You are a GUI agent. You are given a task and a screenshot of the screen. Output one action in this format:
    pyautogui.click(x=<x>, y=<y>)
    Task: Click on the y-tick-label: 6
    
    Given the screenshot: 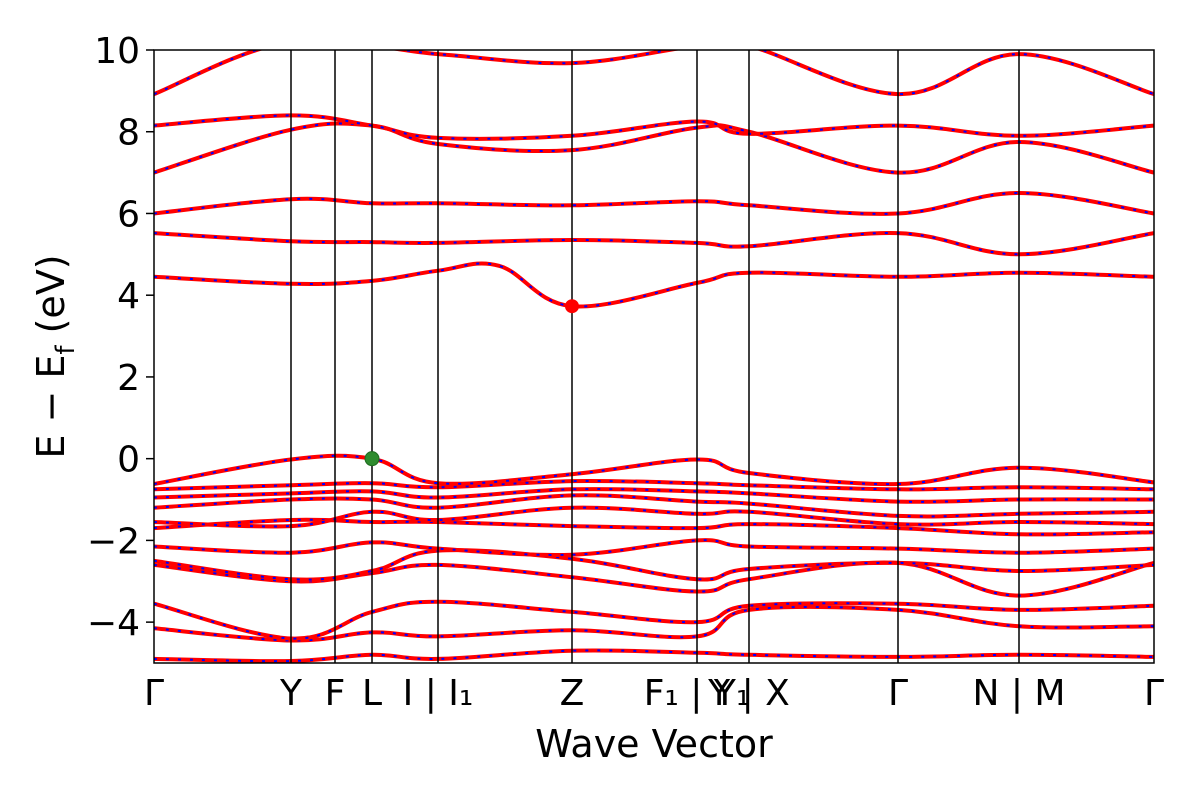 What is the action you would take?
    pyautogui.click(x=128, y=214)
    